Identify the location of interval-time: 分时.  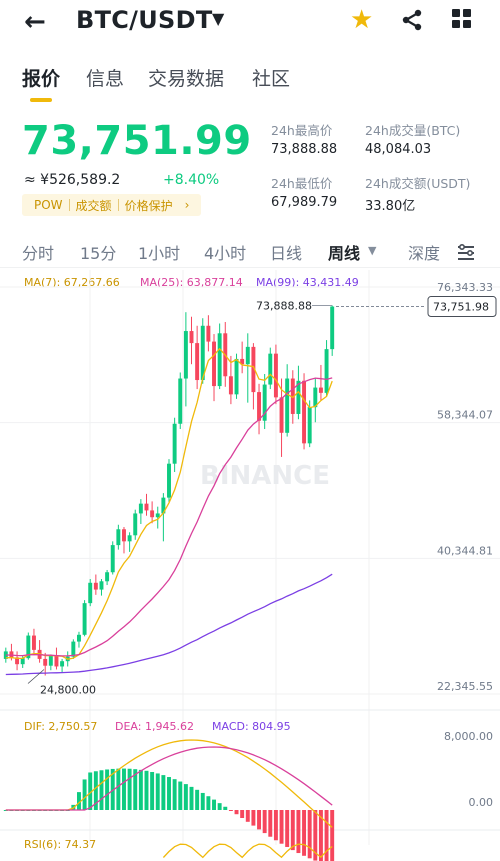
(38, 253).